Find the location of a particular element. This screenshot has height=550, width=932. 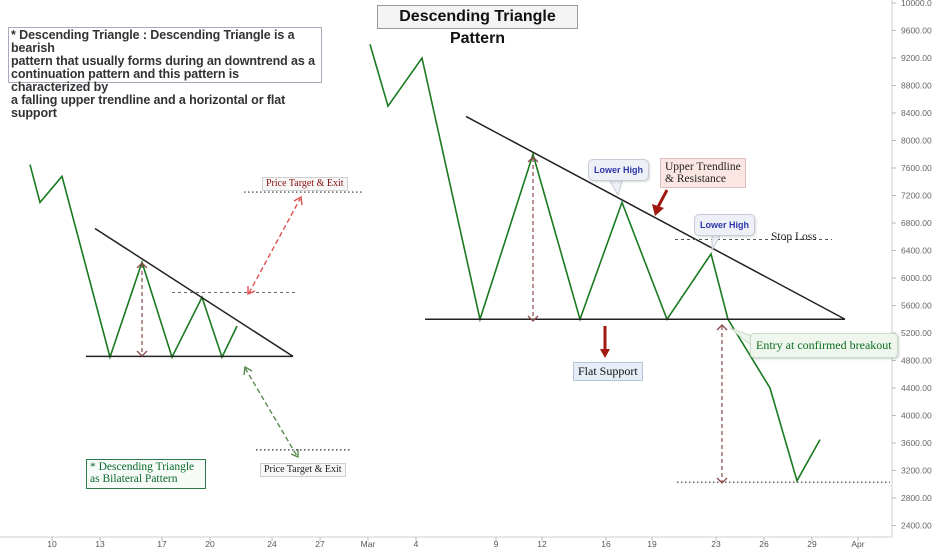

y-tick-label: 3600.00 is located at coordinates (916, 443).